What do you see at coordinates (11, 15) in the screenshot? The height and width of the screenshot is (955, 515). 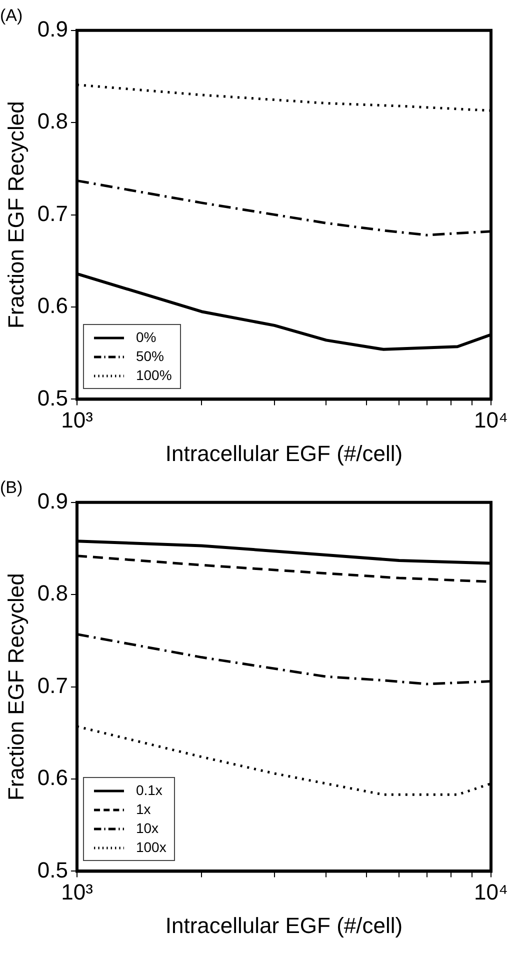 I see `chart-title: (A)` at bounding box center [11, 15].